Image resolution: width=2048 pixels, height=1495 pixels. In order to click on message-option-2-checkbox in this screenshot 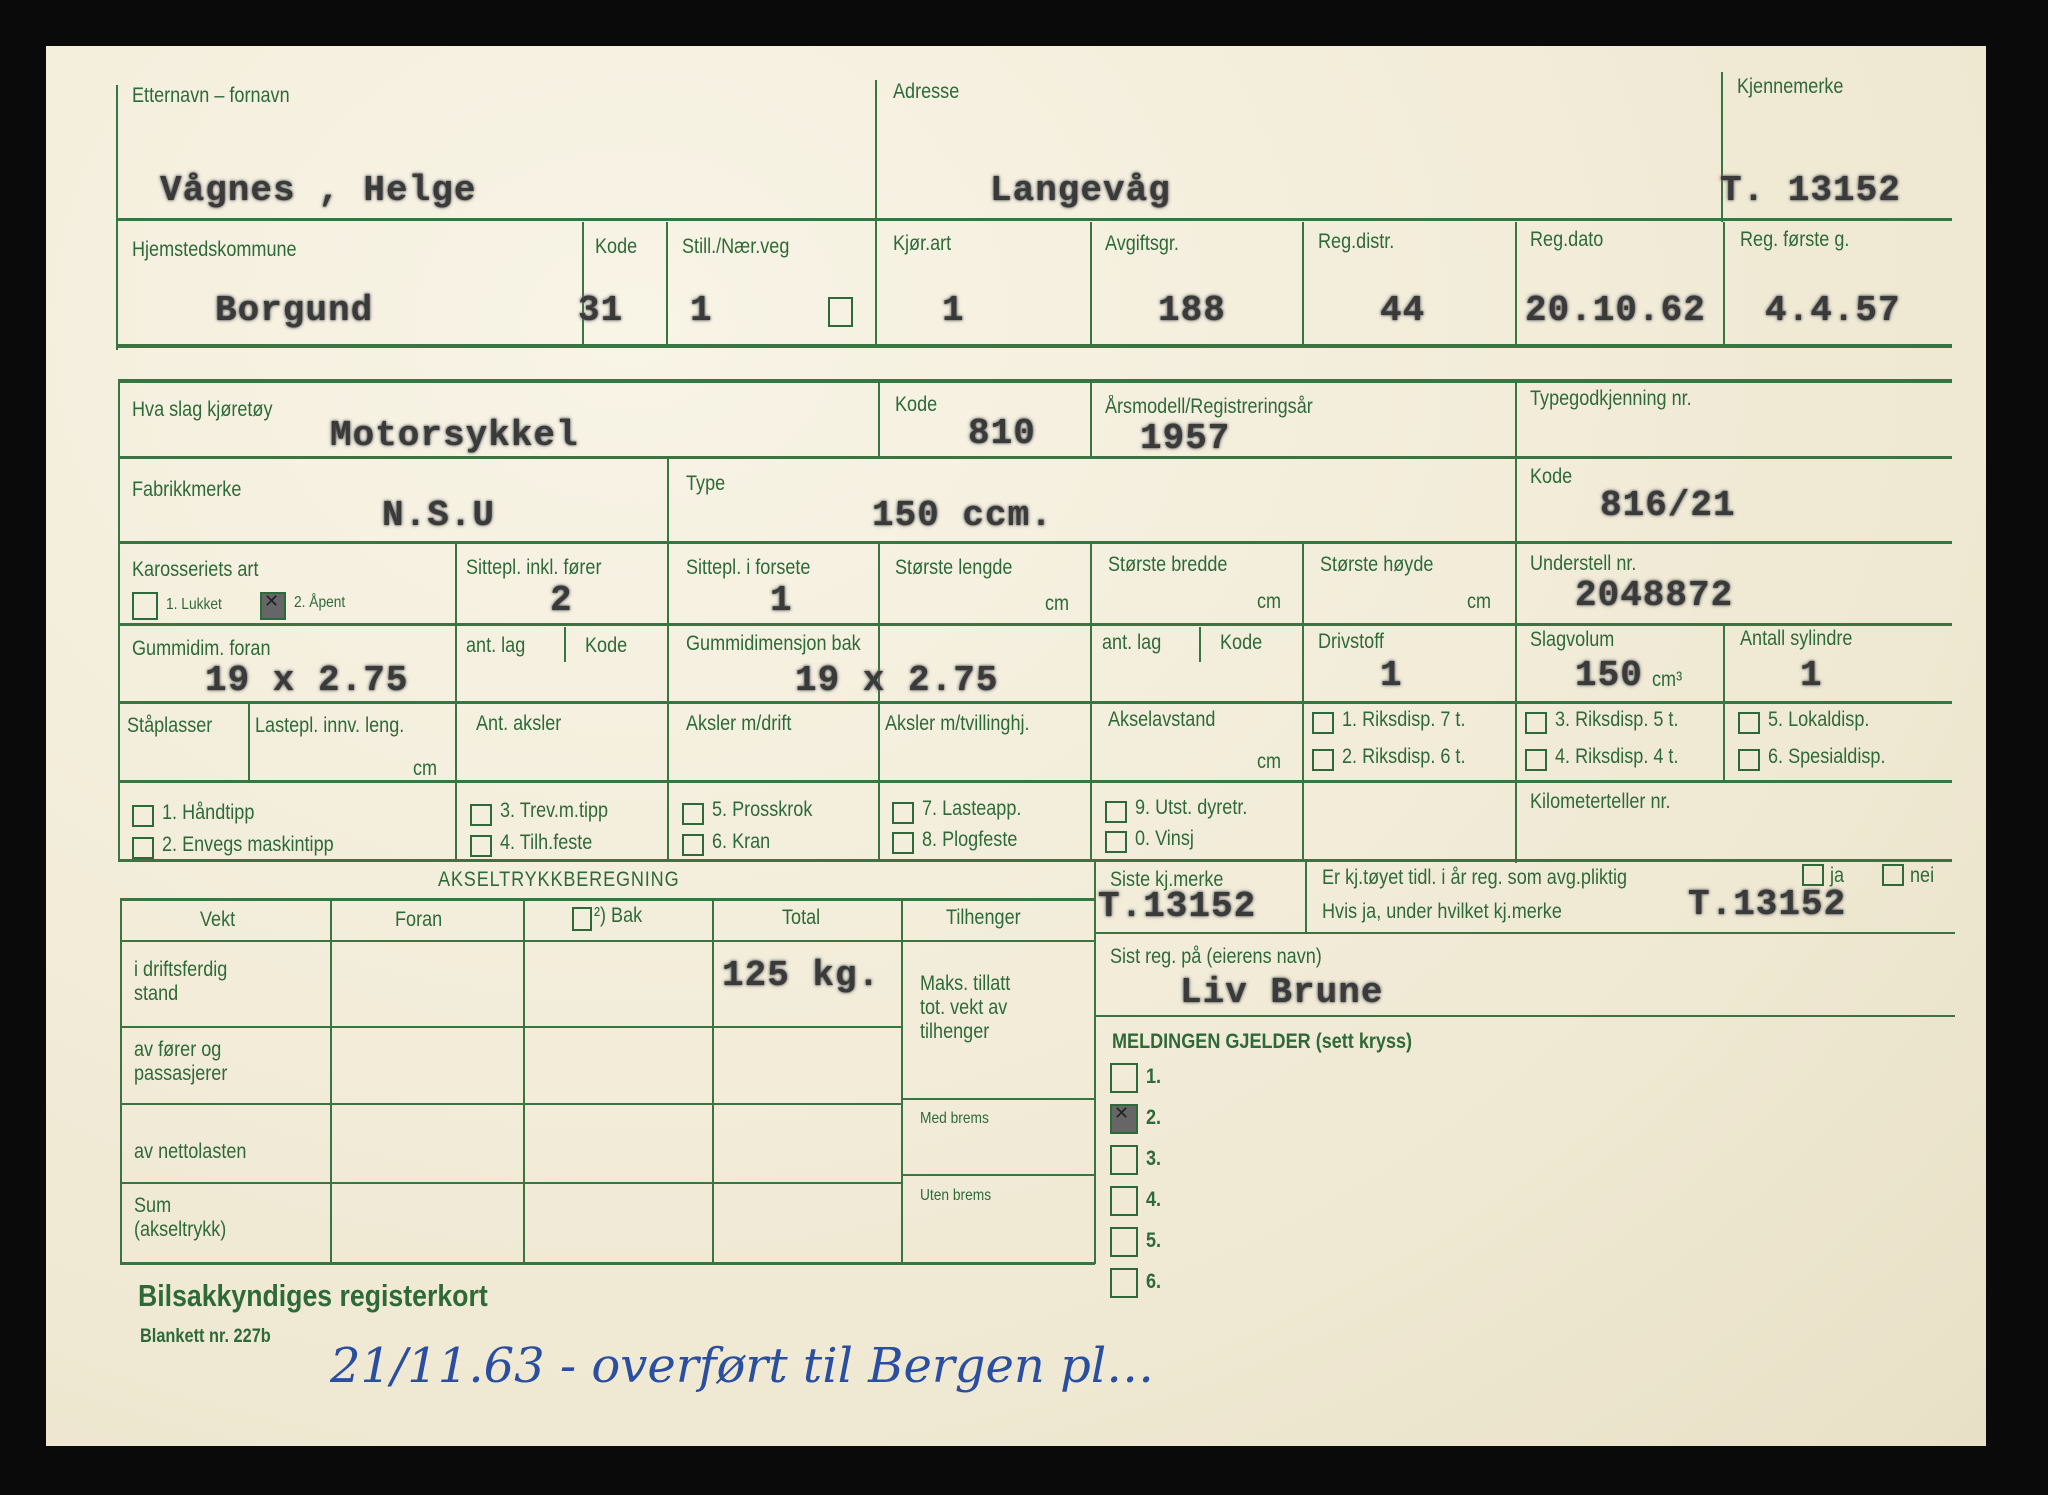, I will do `click(1124, 1118)`.